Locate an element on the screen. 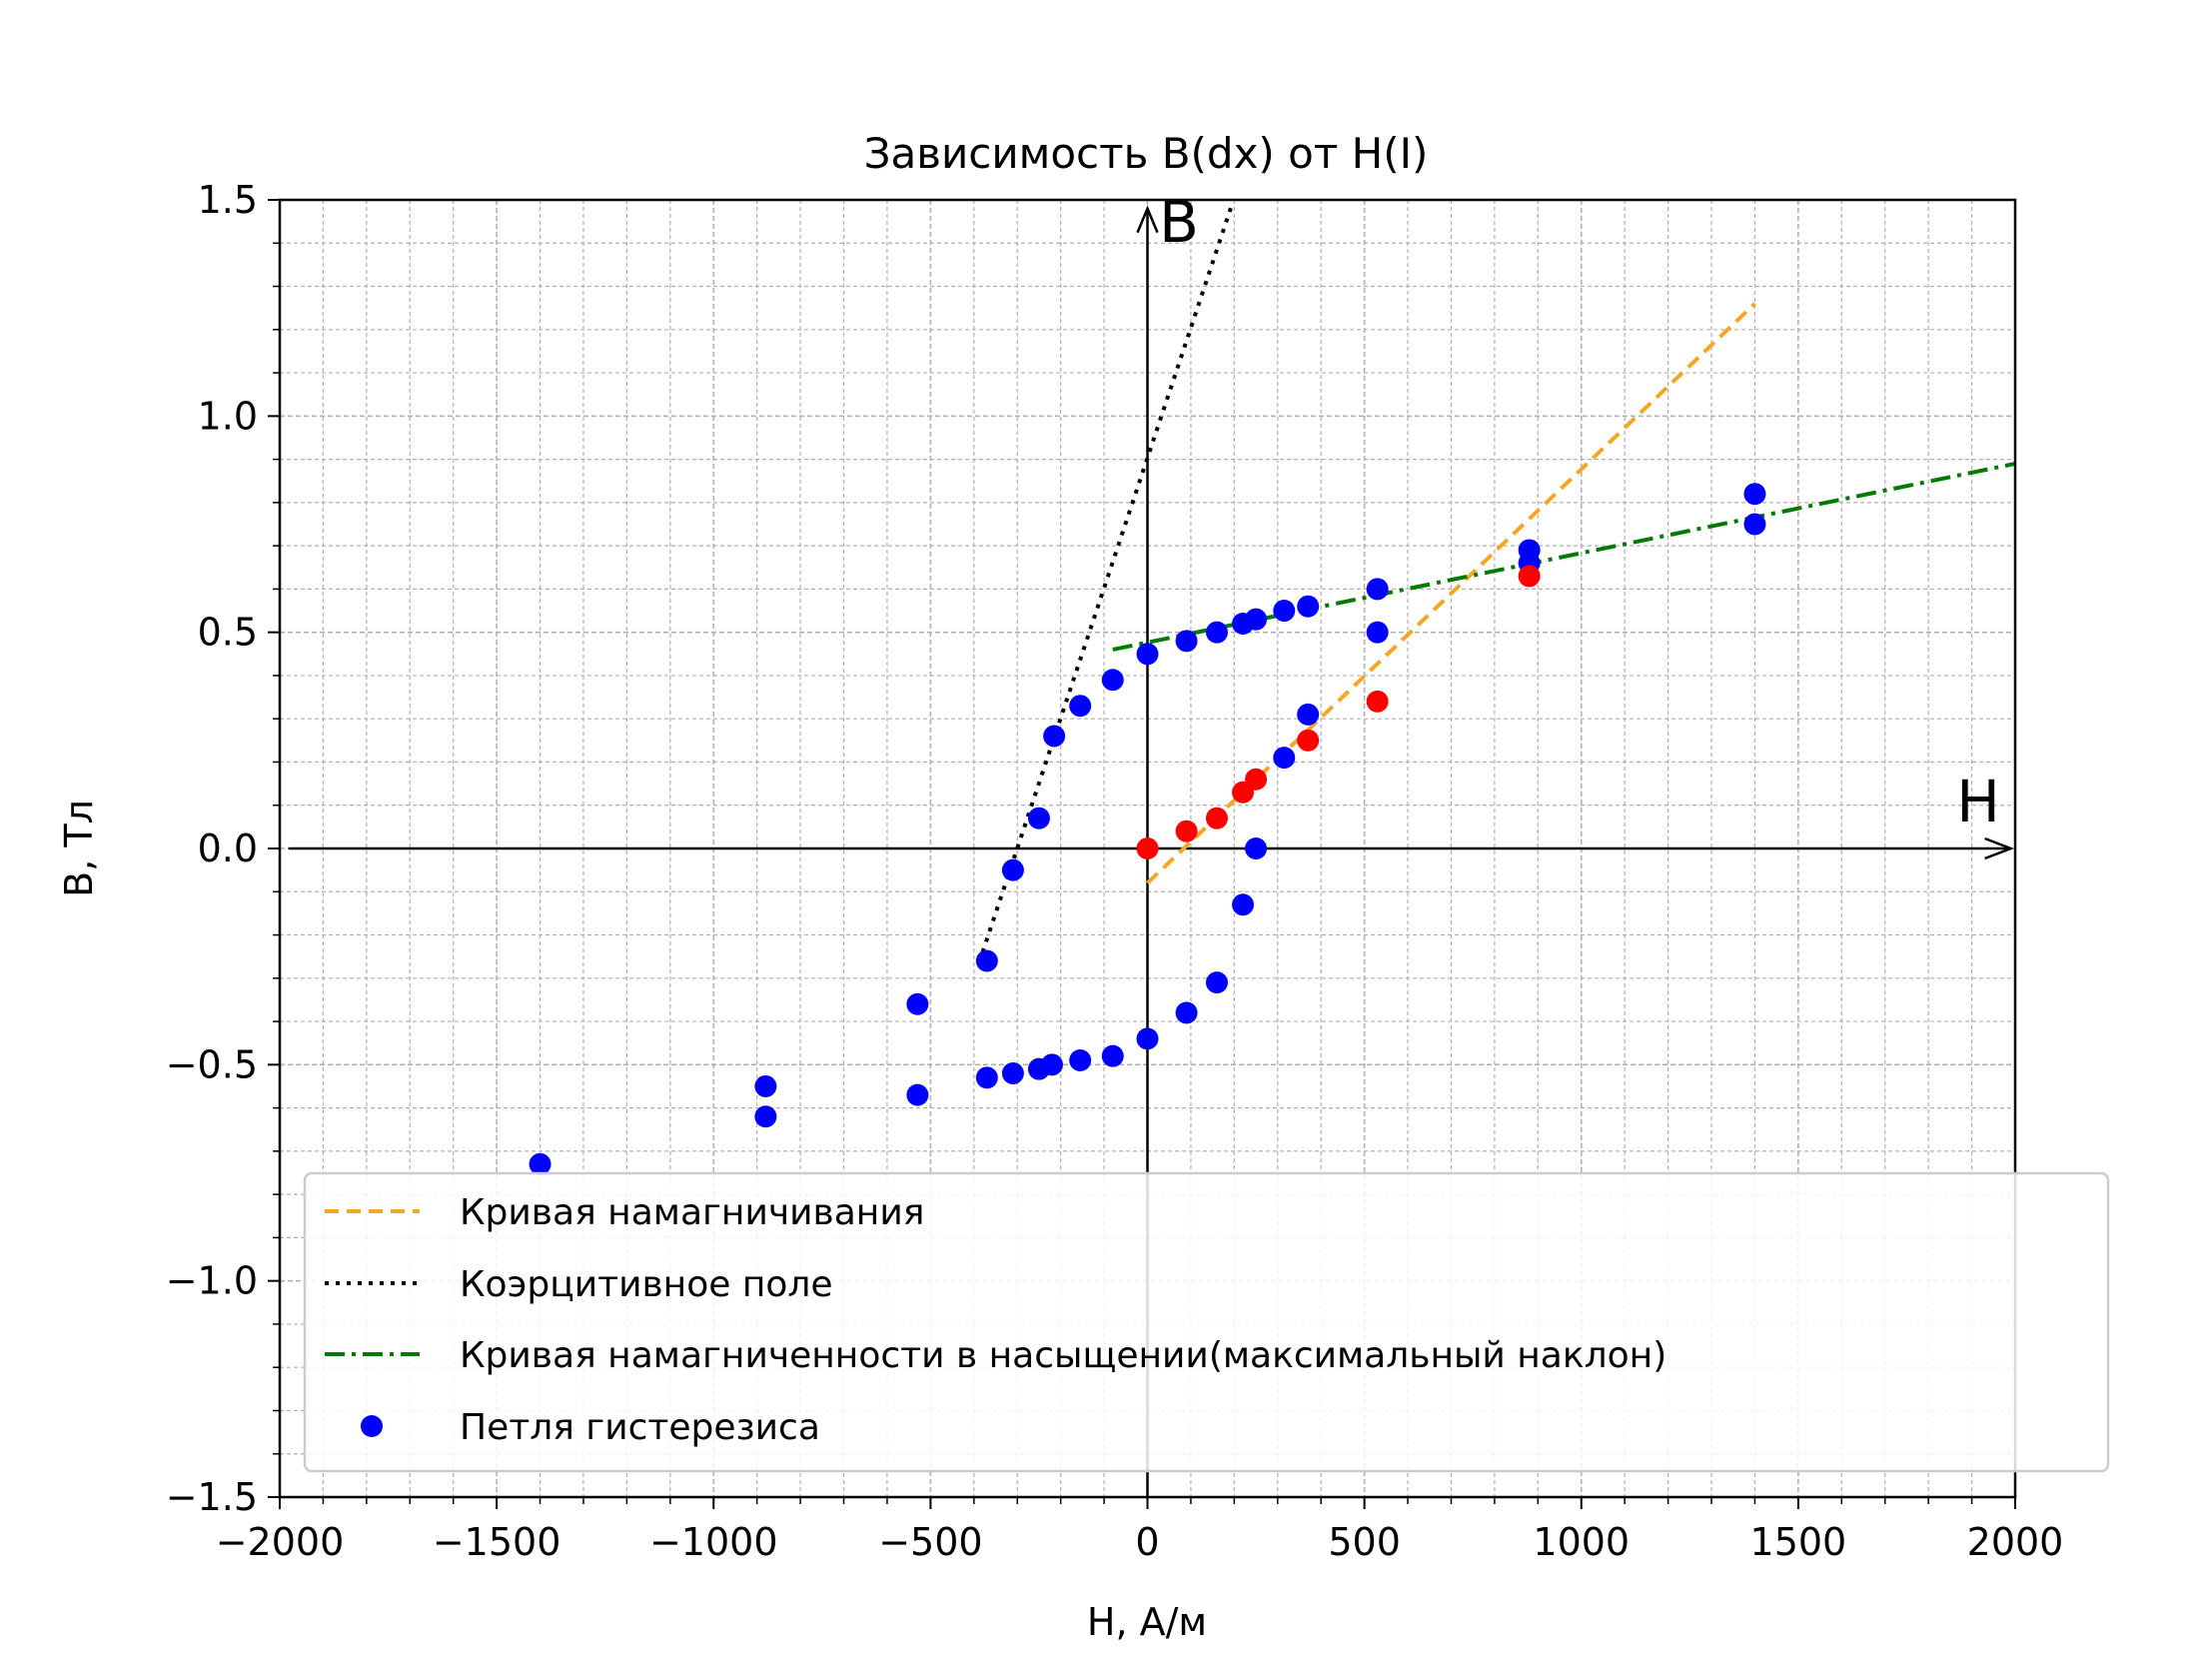 Image resolution: width=2212 pixels, height=1659 pixels. legend-box is located at coordinates (1206, 1322).